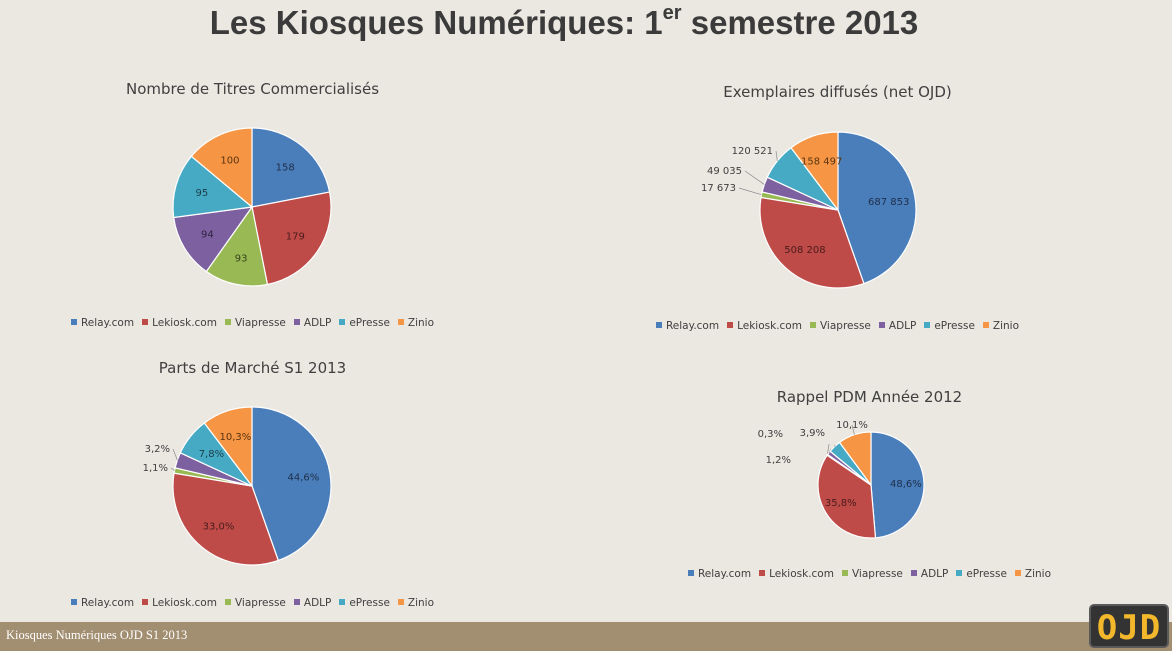 The width and height of the screenshot is (1172, 651). What do you see at coordinates (986, 574) in the screenshot?
I see `legend-label: ePresse` at bounding box center [986, 574].